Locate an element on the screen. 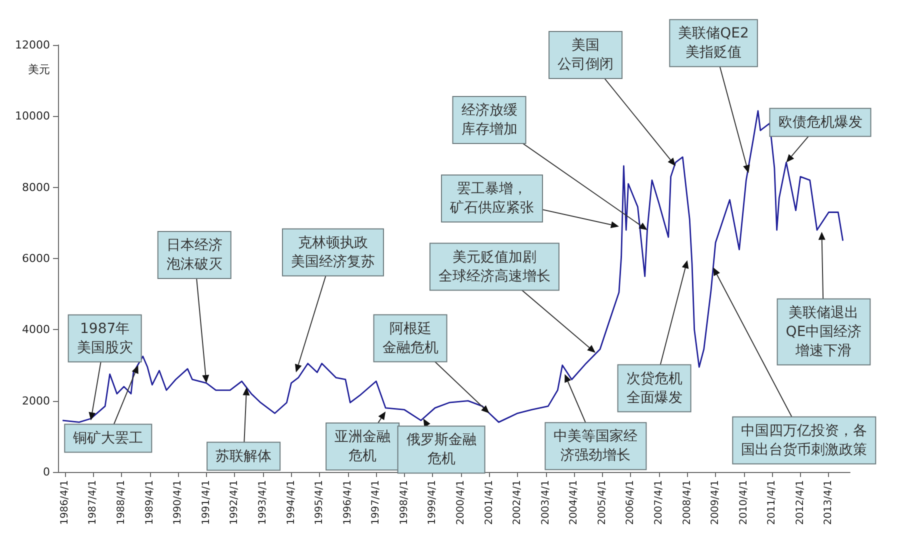 The width and height of the screenshot is (908, 556). x-tick-label: 1986/4/1 is located at coordinates (64, 502).